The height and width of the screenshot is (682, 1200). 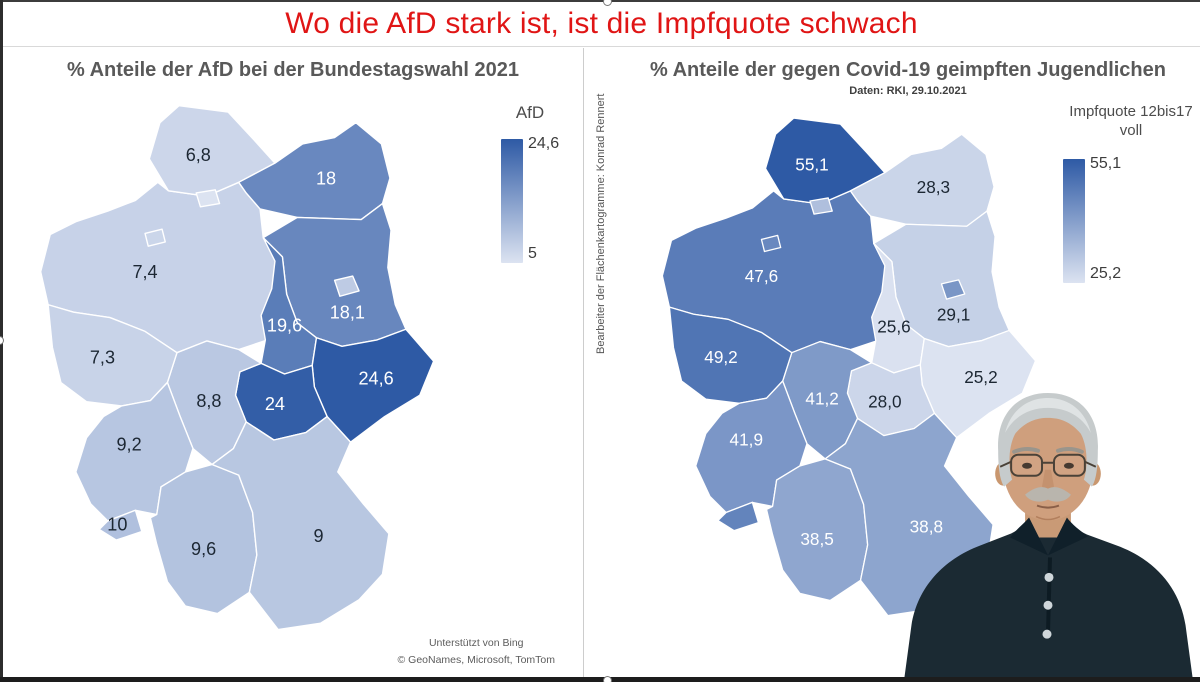 I want to click on region-mecklenburg-vorpommern, so click(x=314, y=171).